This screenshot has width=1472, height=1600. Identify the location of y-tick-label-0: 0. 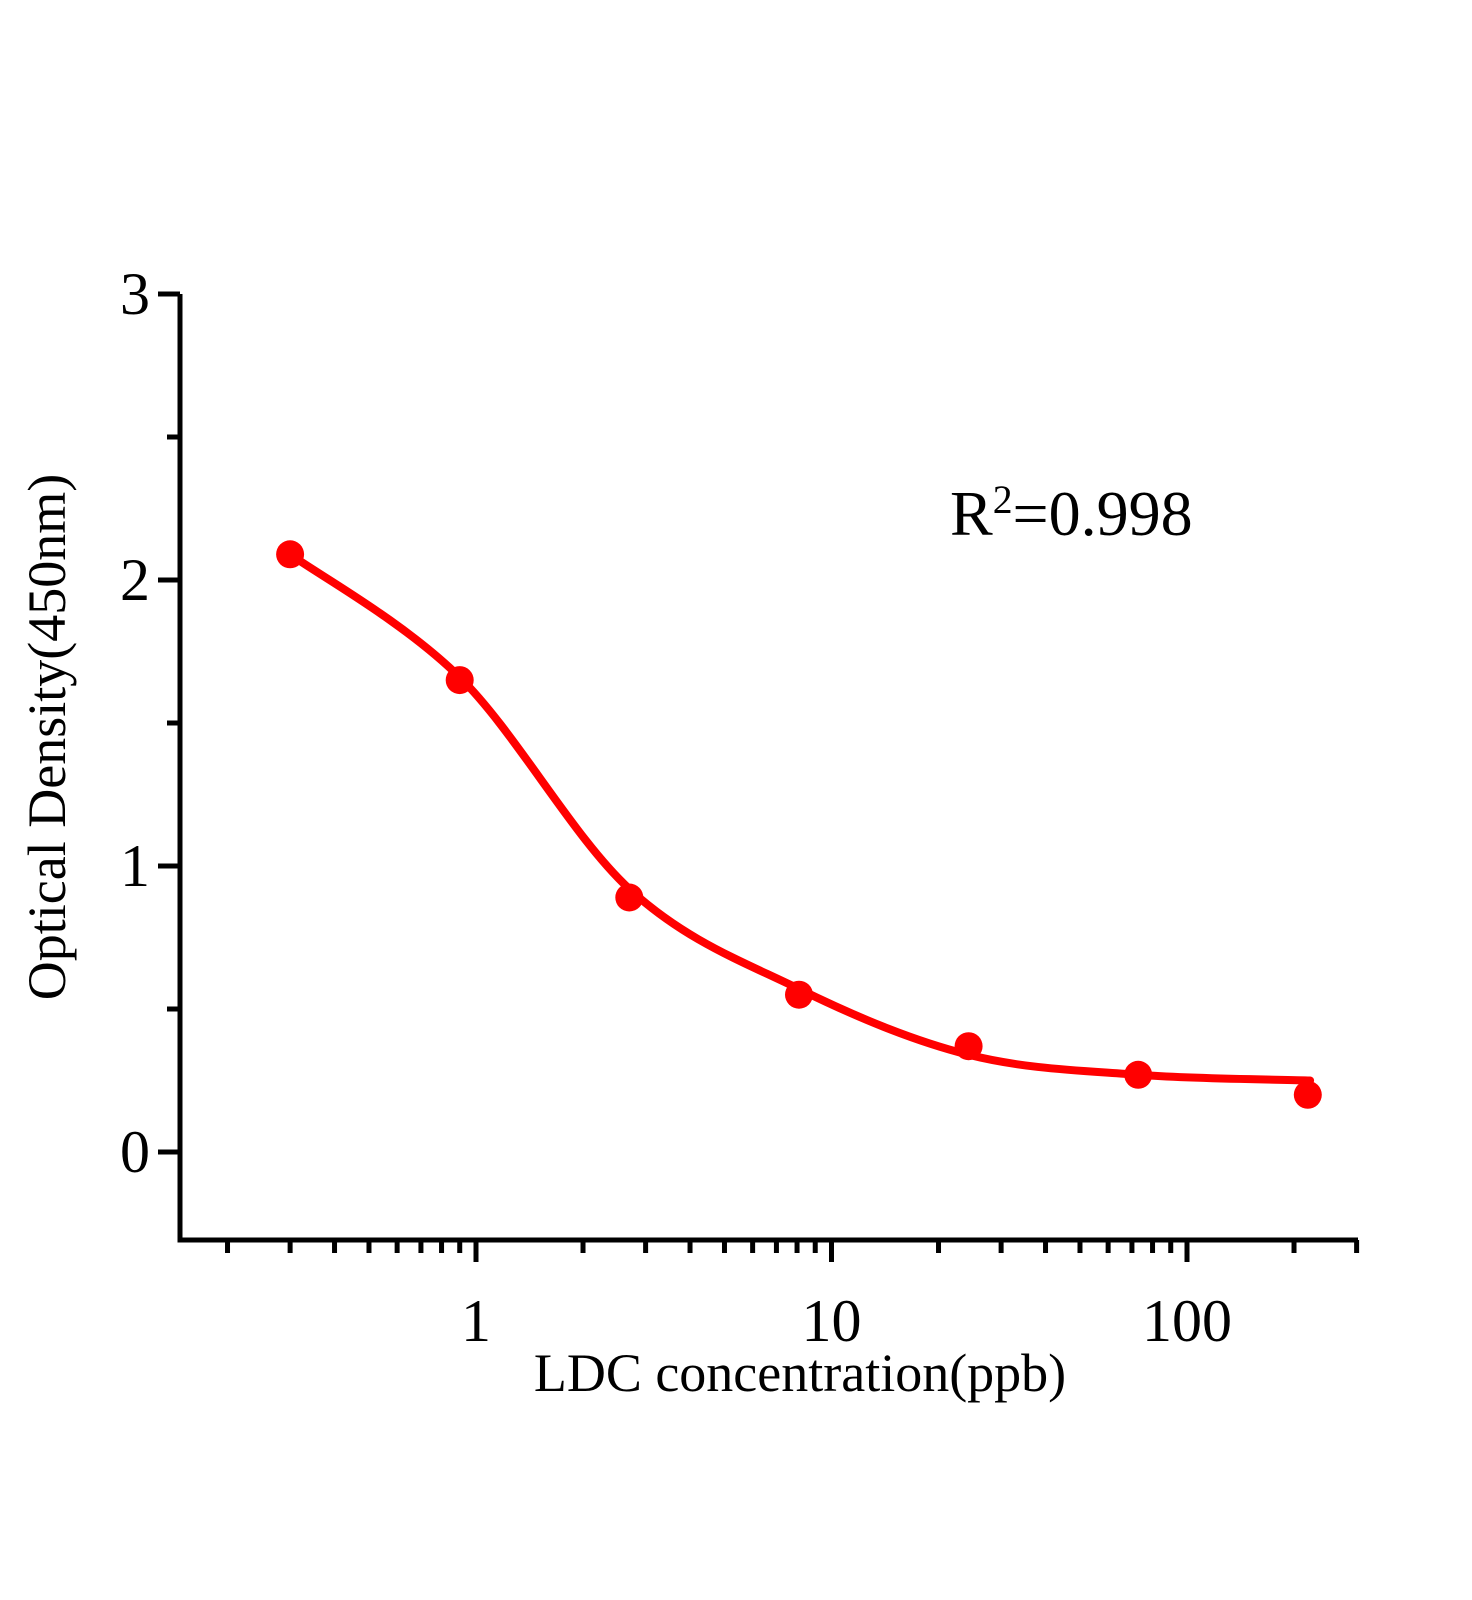
(135, 1152).